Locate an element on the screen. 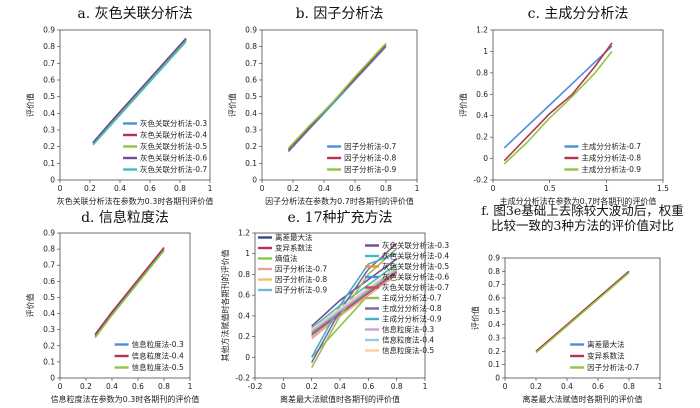 The width and height of the screenshot is (700, 408). legend-label: 主成分分析法-0.8 is located at coordinates (412, 308).